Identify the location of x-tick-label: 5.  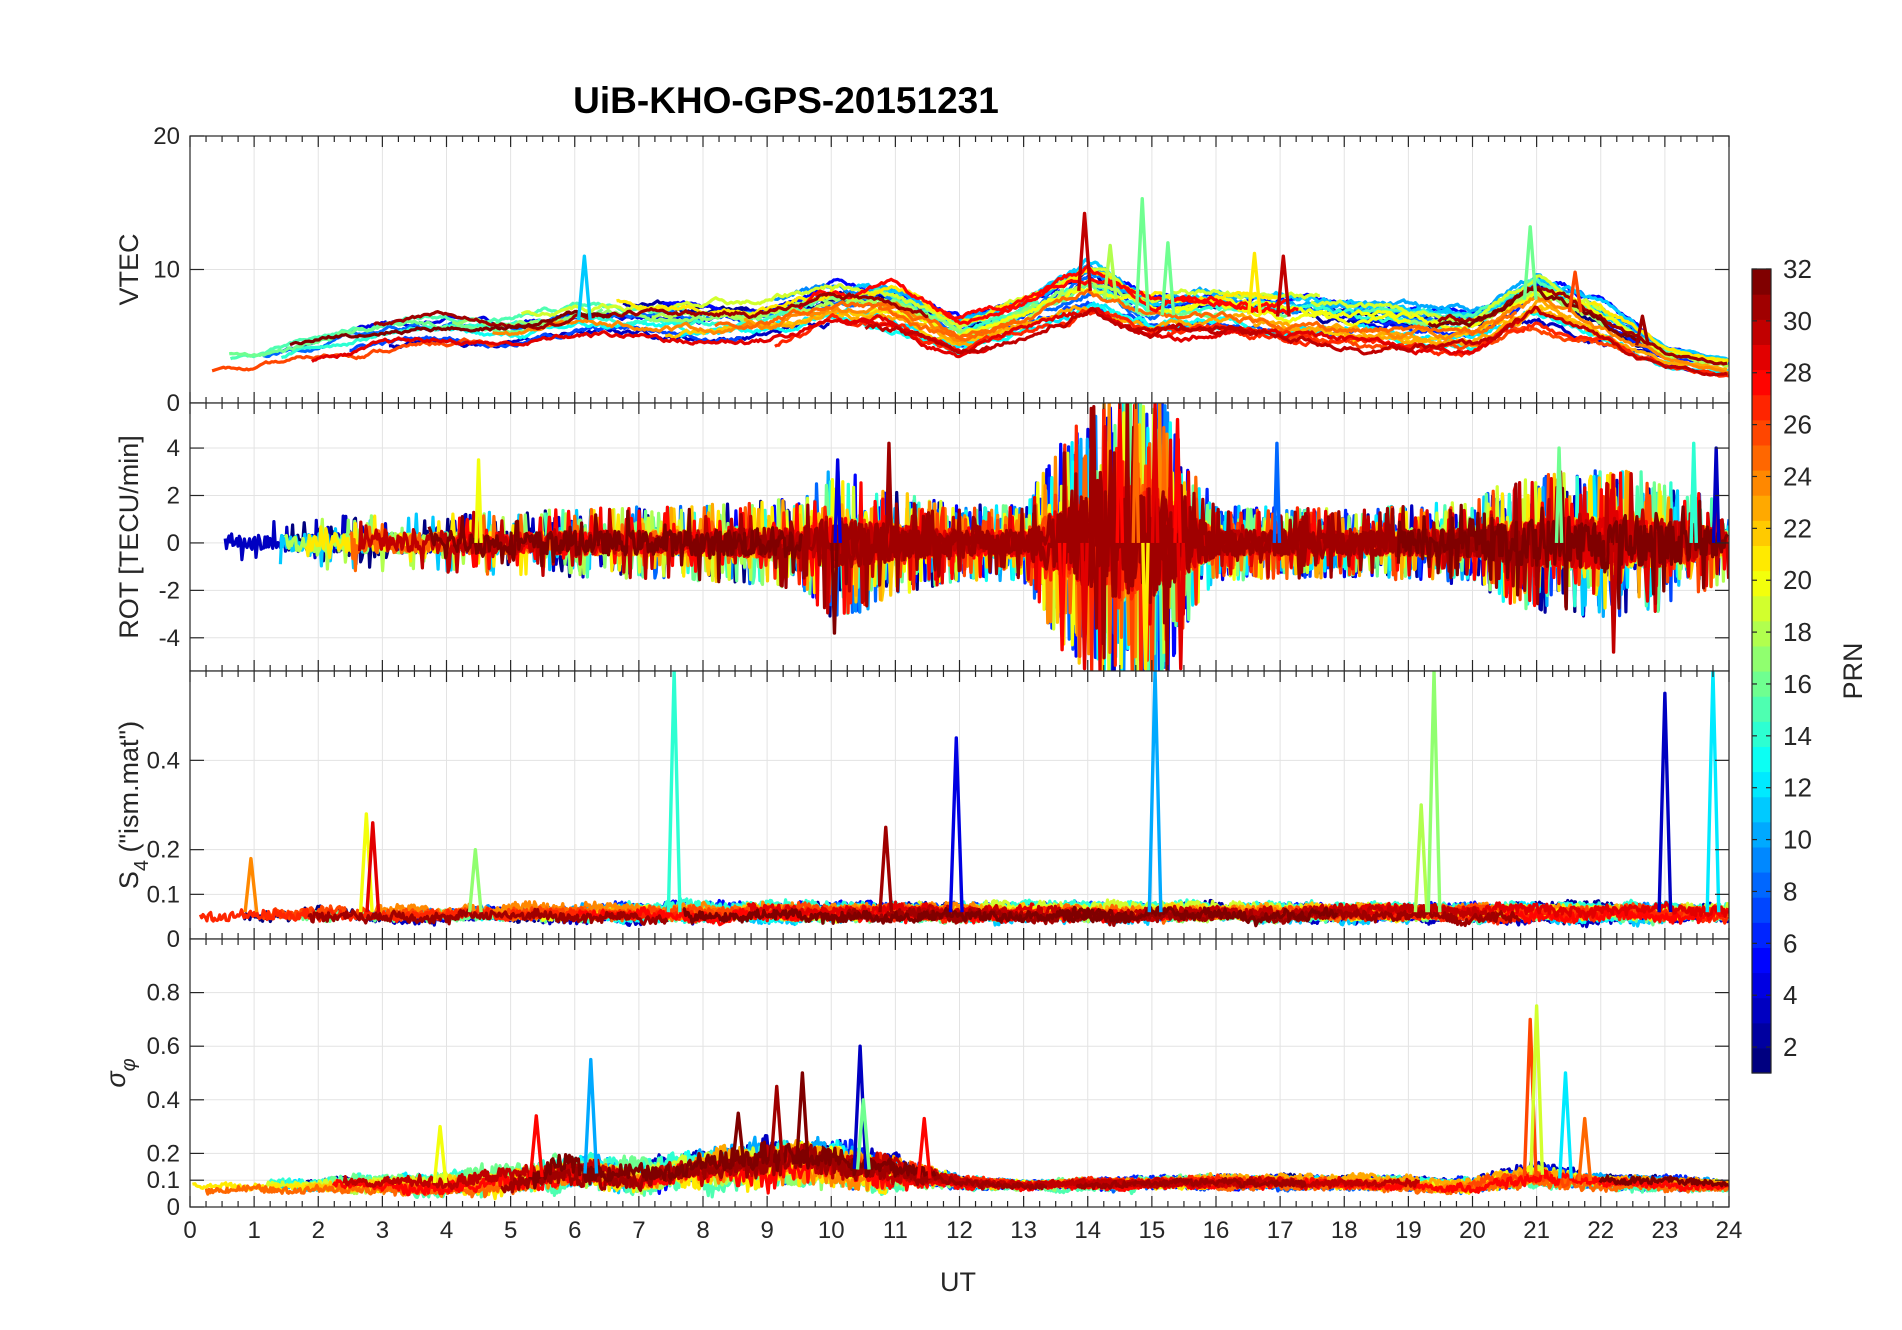
(510, 1230).